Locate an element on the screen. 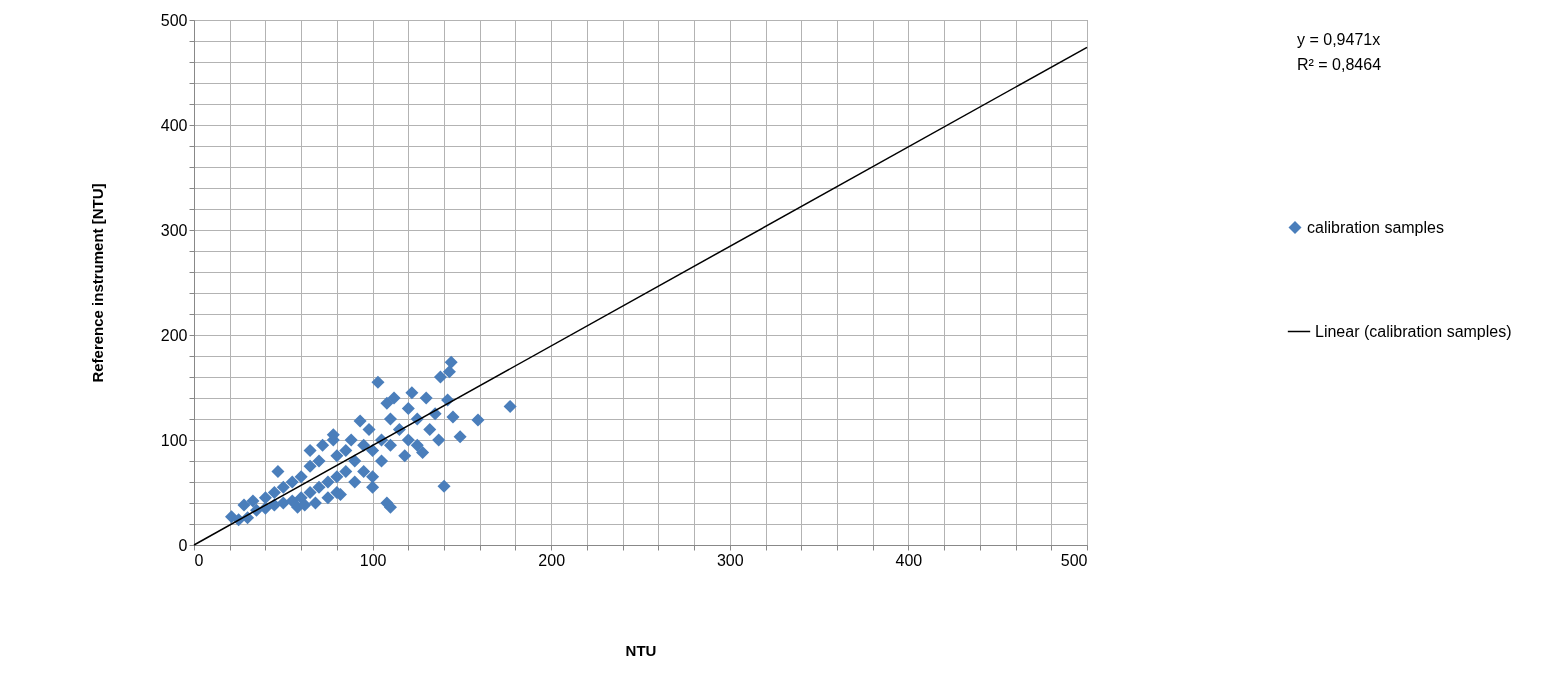 The width and height of the screenshot is (1555, 695). y-tick-label: 0 is located at coordinates (183, 545).